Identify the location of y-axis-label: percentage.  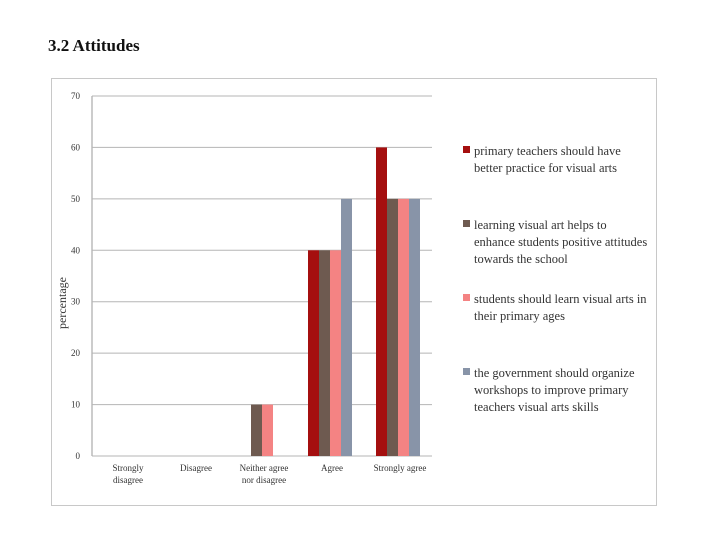
(62, 303).